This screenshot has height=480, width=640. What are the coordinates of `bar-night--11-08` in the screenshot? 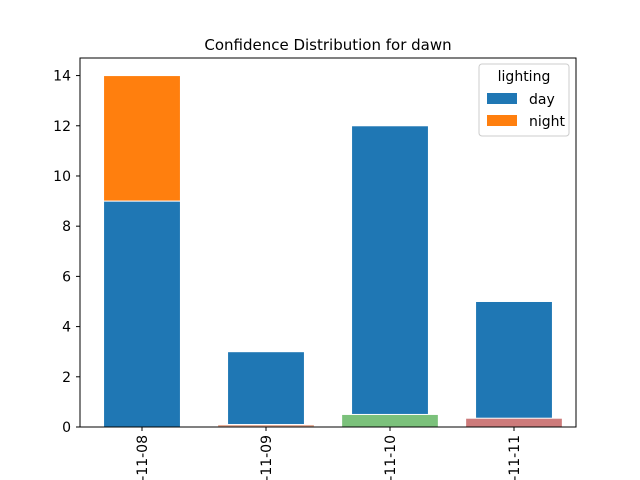 It's located at (142, 138).